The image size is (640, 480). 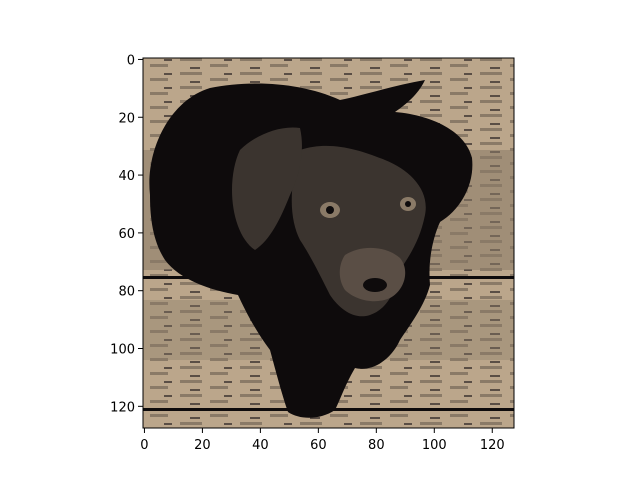 I want to click on x-tick-label: 80, so click(x=376, y=445).